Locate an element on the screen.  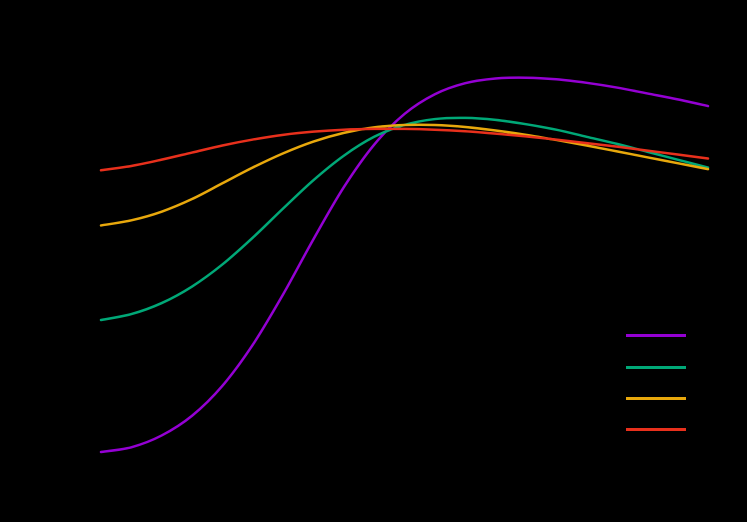
legend-swatch-series-orange is located at coordinates (656, 398).